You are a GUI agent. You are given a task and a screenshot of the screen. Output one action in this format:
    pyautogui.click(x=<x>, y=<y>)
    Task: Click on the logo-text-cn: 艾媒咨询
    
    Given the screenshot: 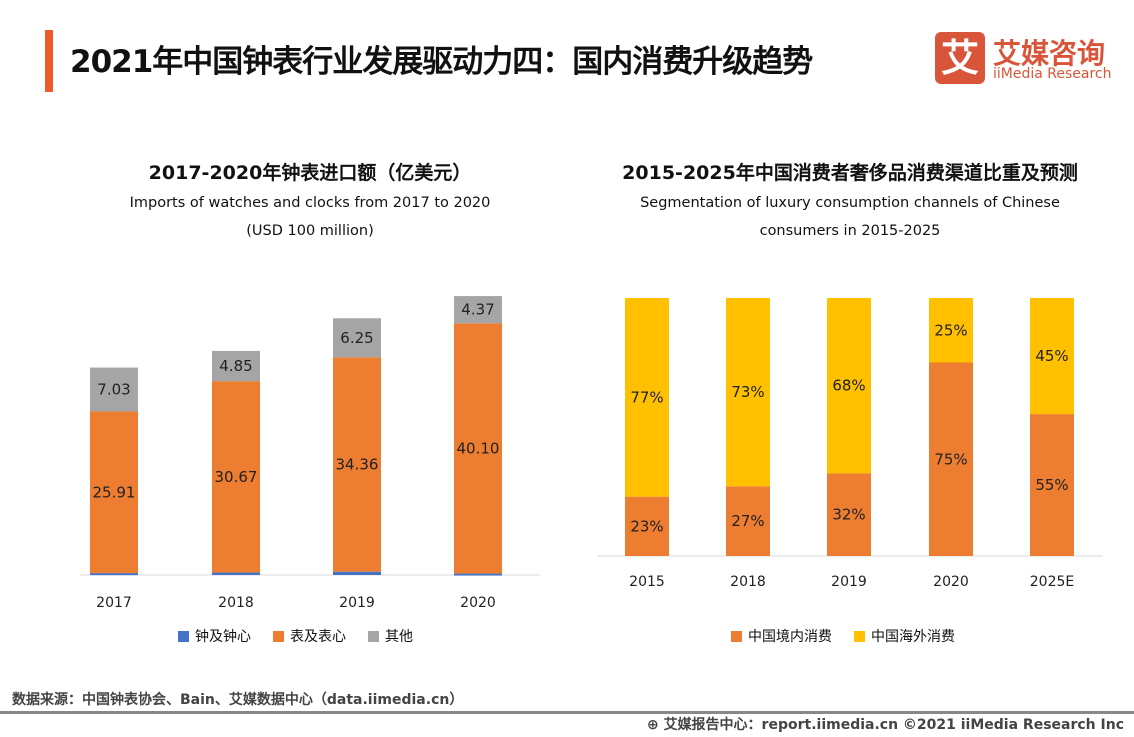 What is the action you would take?
    pyautogui.click(x=1049, y=53)
    